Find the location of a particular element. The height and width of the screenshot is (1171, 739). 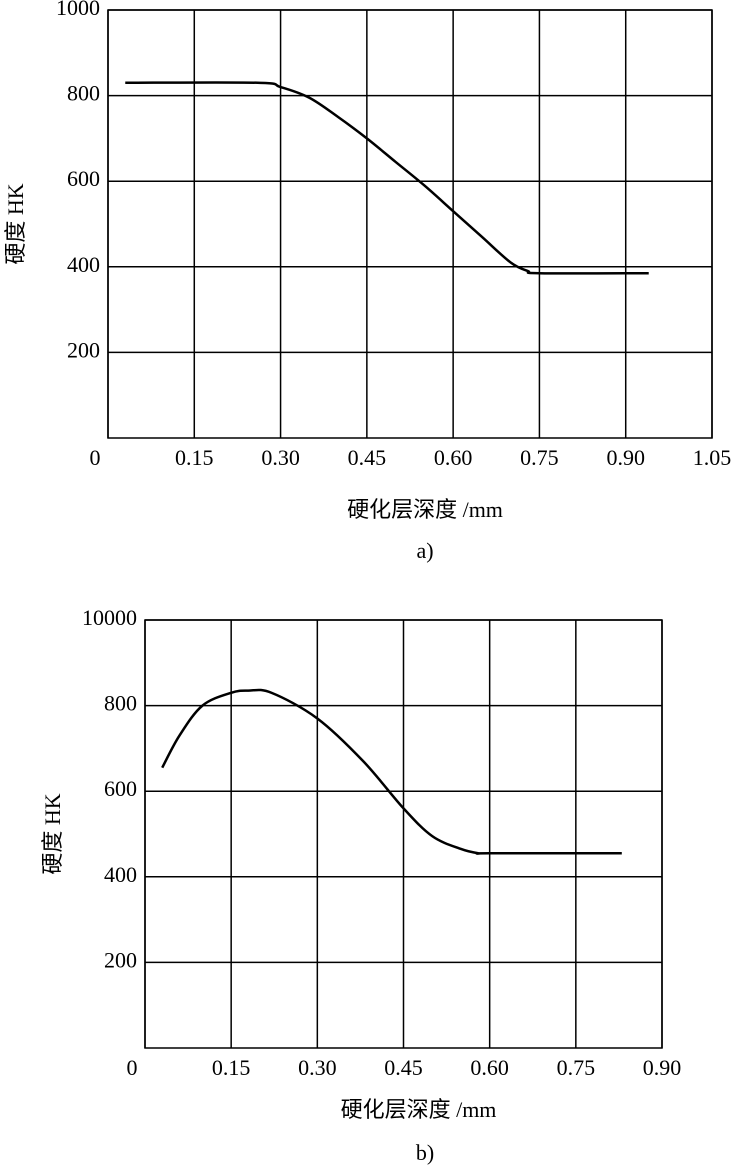

y-tick-label: 1000 is located at coordinates (78, 10).